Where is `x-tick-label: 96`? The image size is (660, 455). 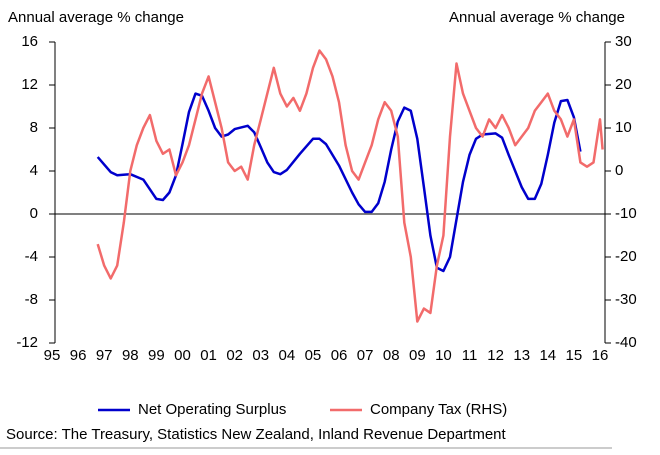 x-tick-label: 96 is located at coordinates (78, 355).